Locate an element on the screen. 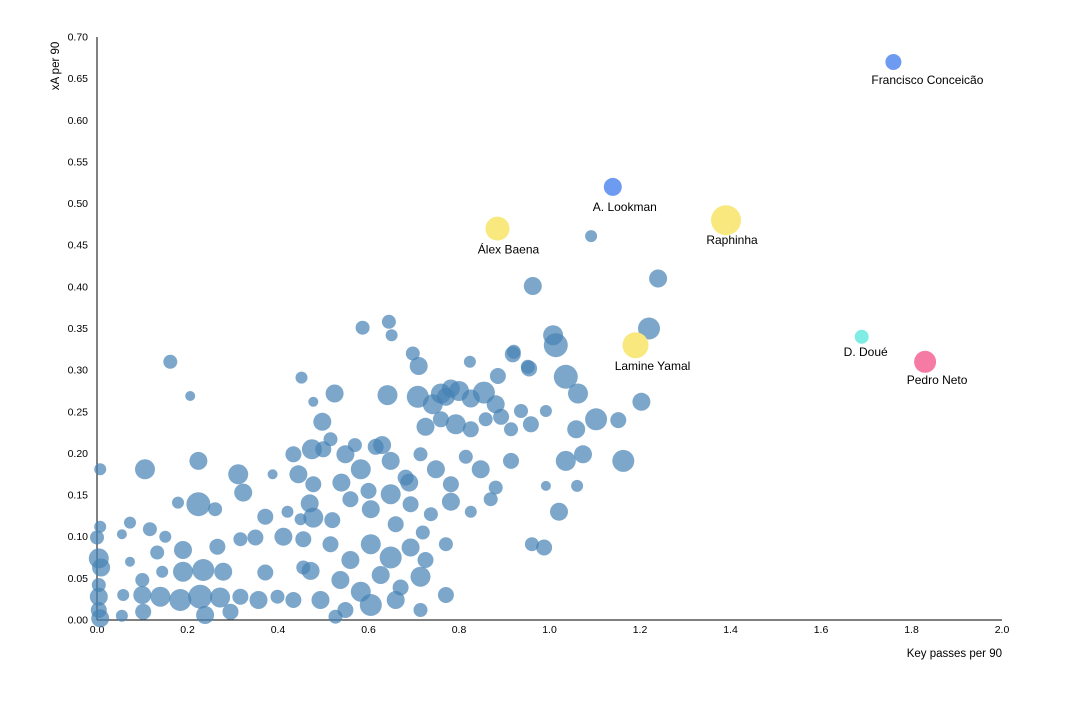 This screenshot has width=1080, height=720. y-tick-label: 0.35 is located at coordinates (78, 329).